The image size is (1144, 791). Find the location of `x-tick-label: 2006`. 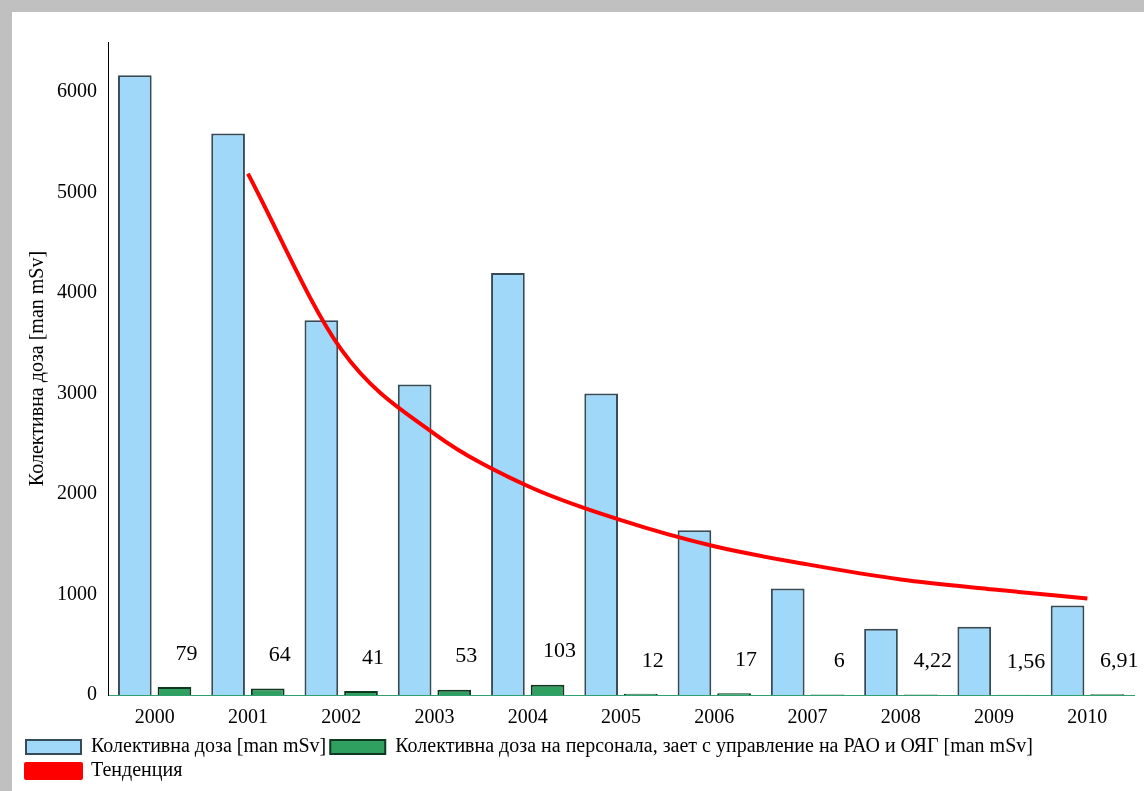

x-tick-label: 2006 is located at coordinates (714, 716).